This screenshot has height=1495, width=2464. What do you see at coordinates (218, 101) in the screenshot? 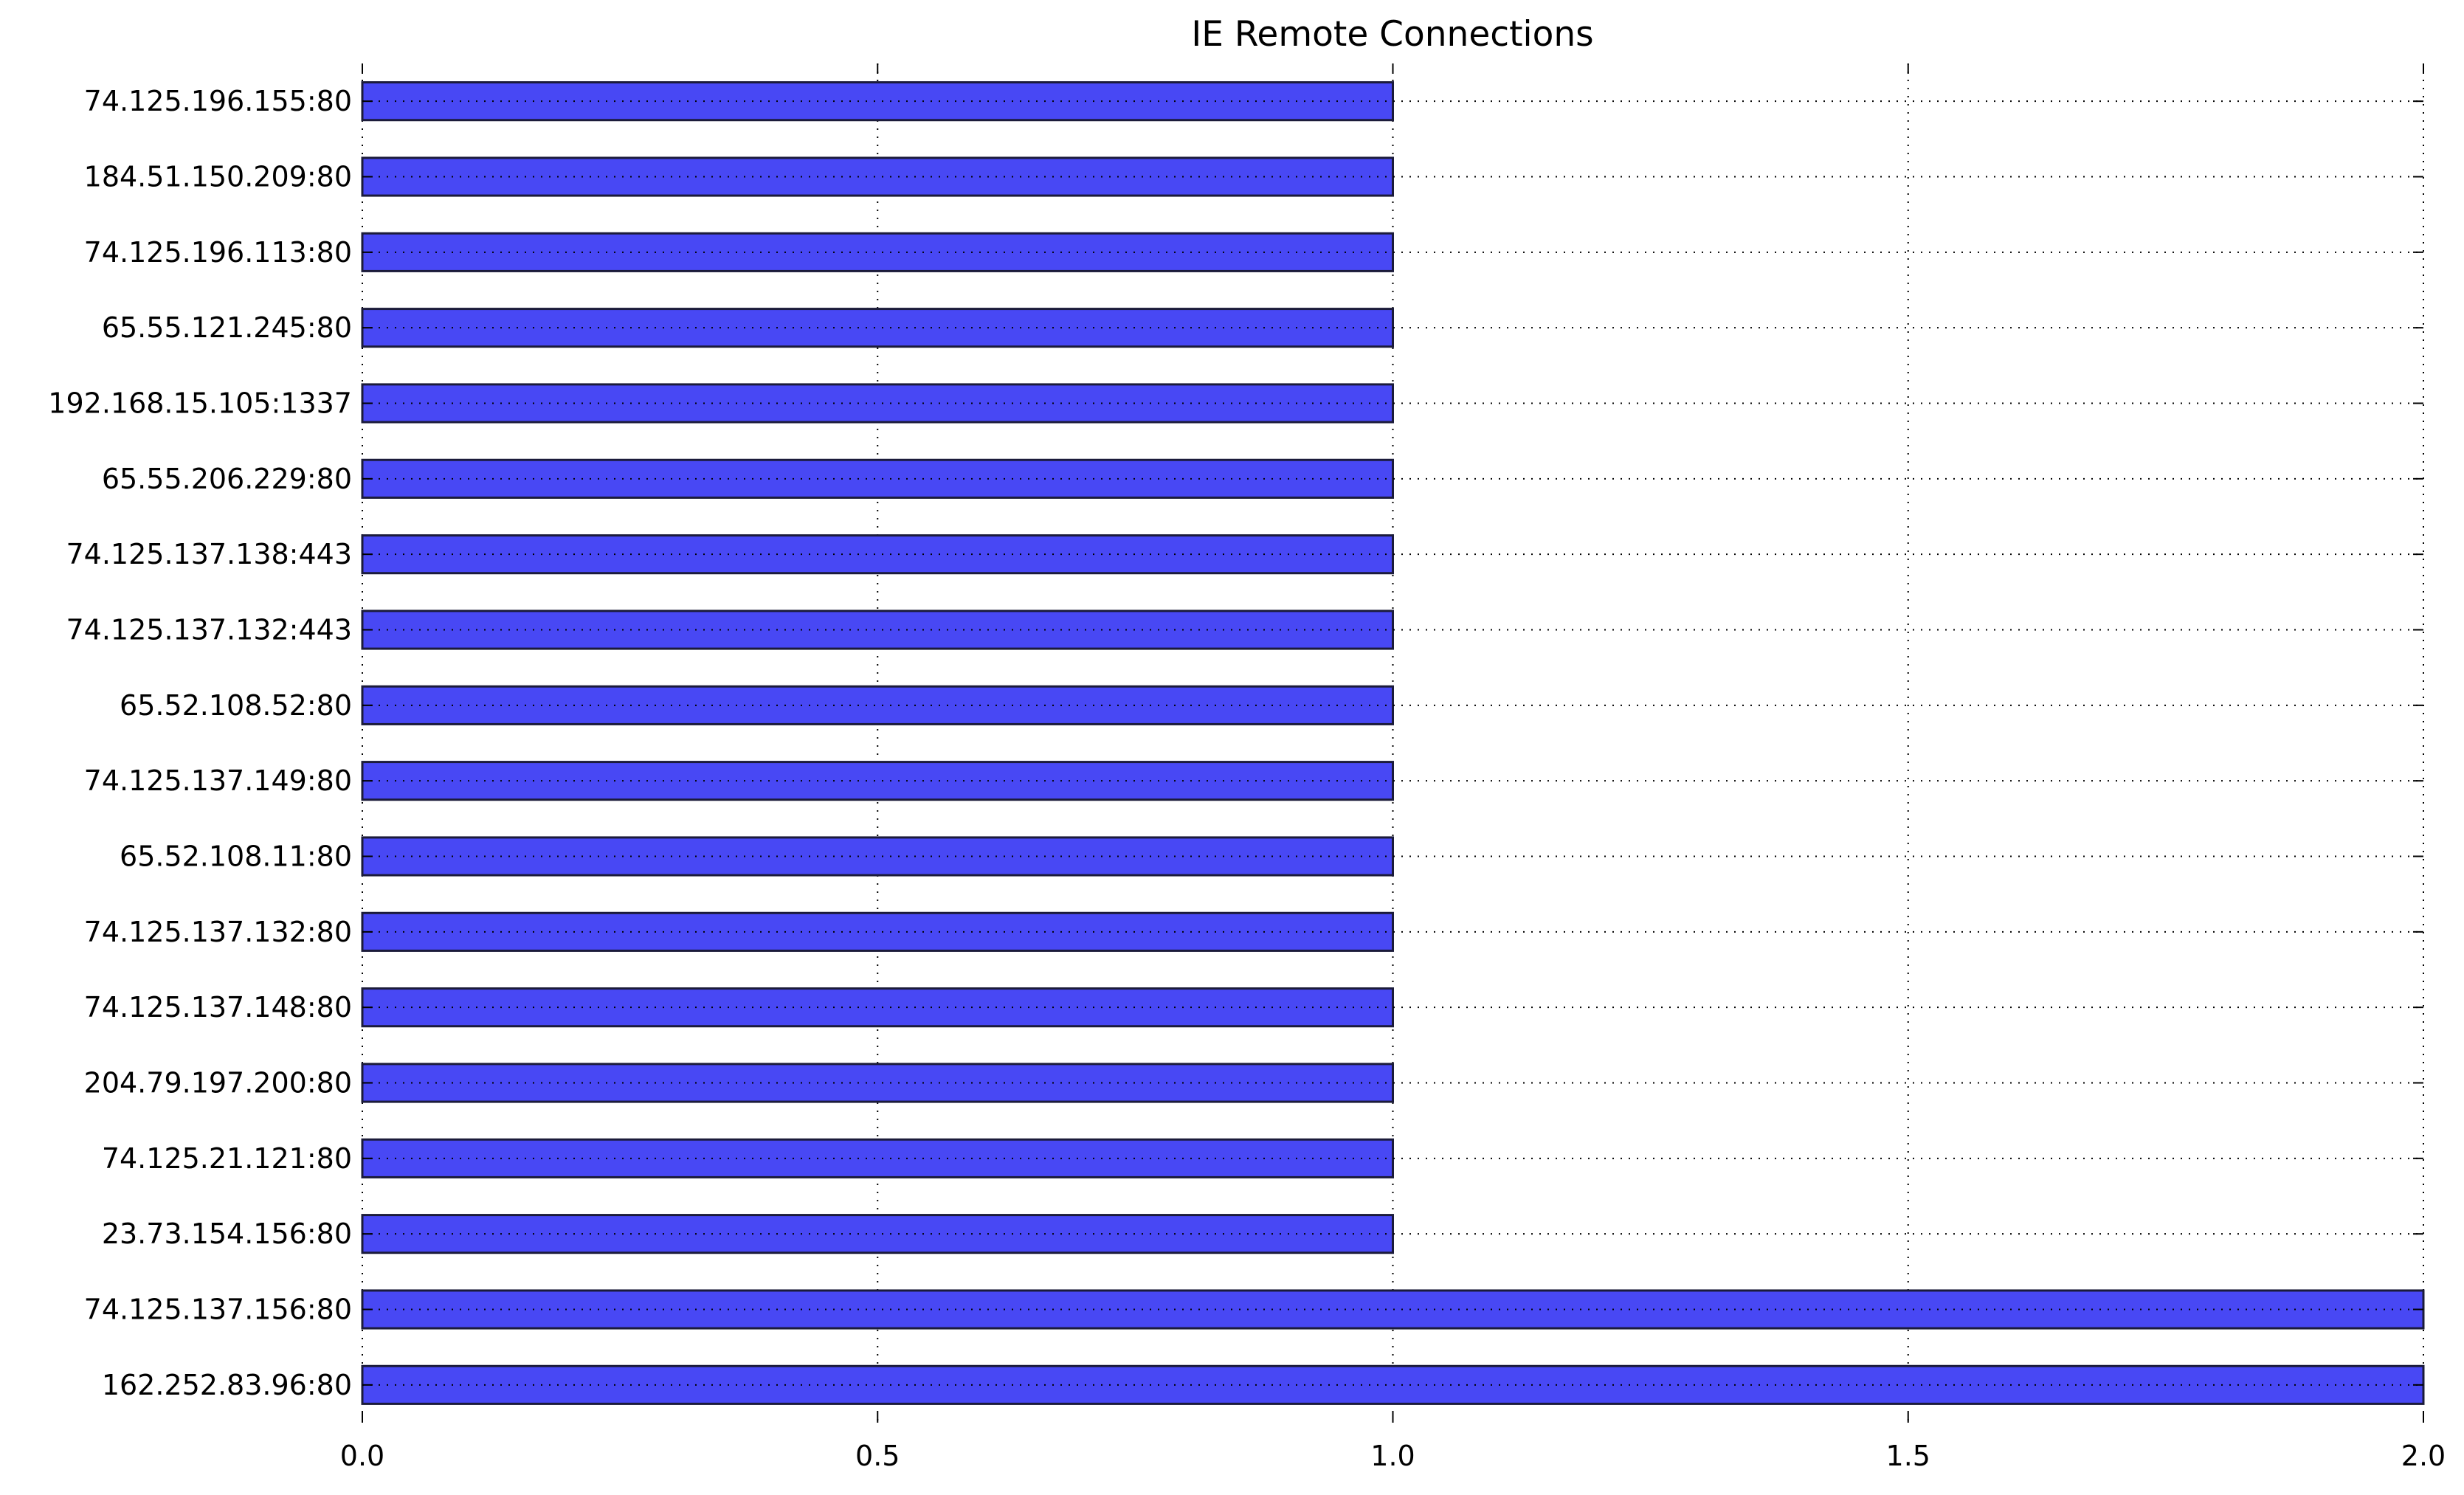
I see `y-tick-label: 74.125.196.155:80` at bounding box center [218, 101].